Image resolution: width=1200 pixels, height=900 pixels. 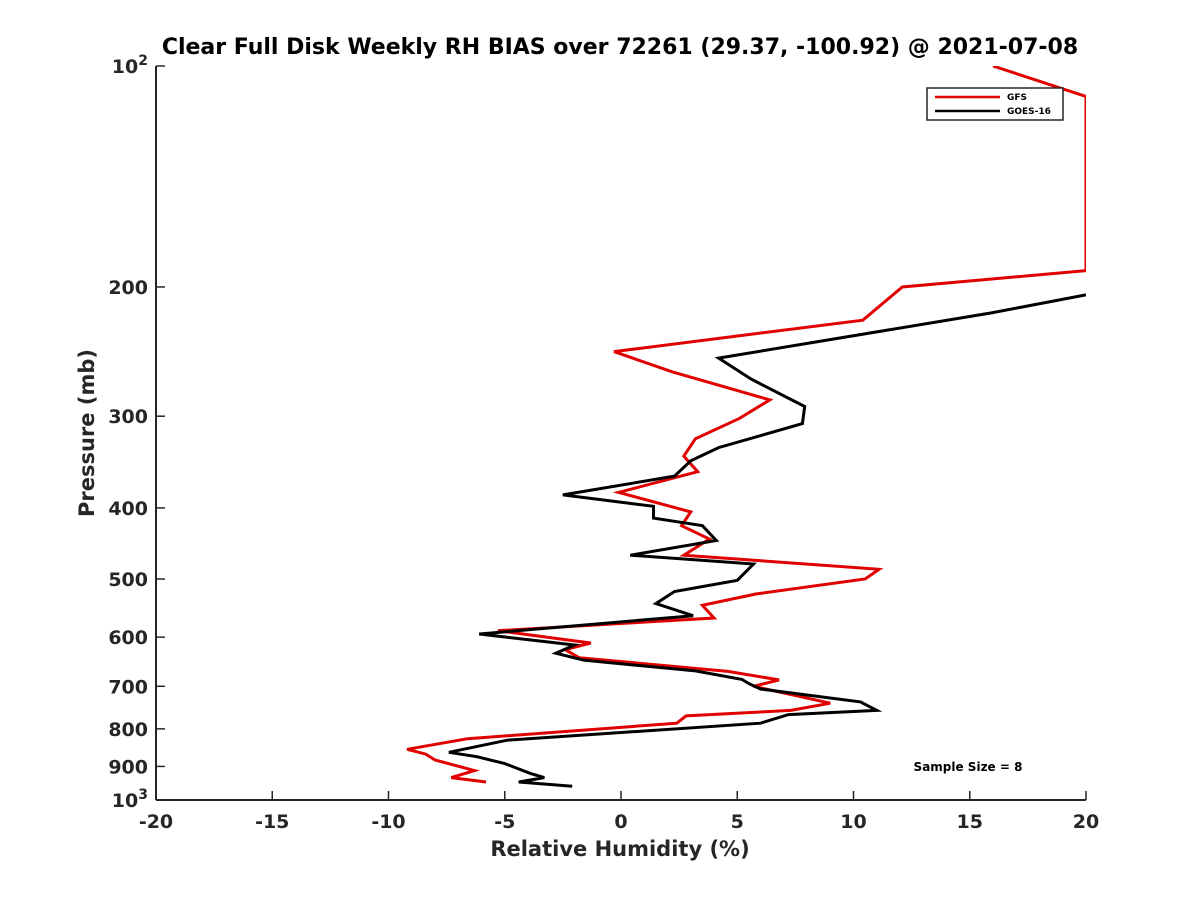 I want to click on y-tick-label: 800, so click(x=128, y=730).